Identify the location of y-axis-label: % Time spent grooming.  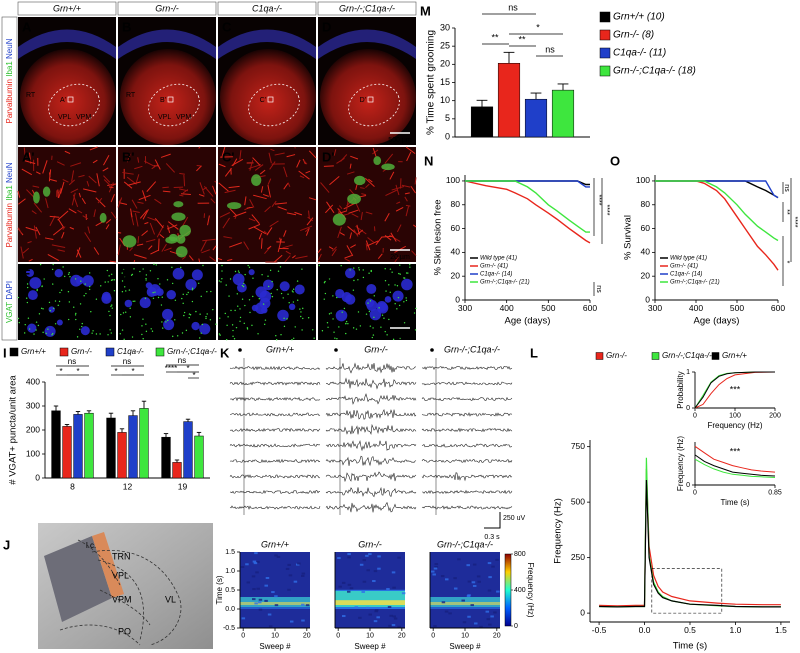
(431, 82).